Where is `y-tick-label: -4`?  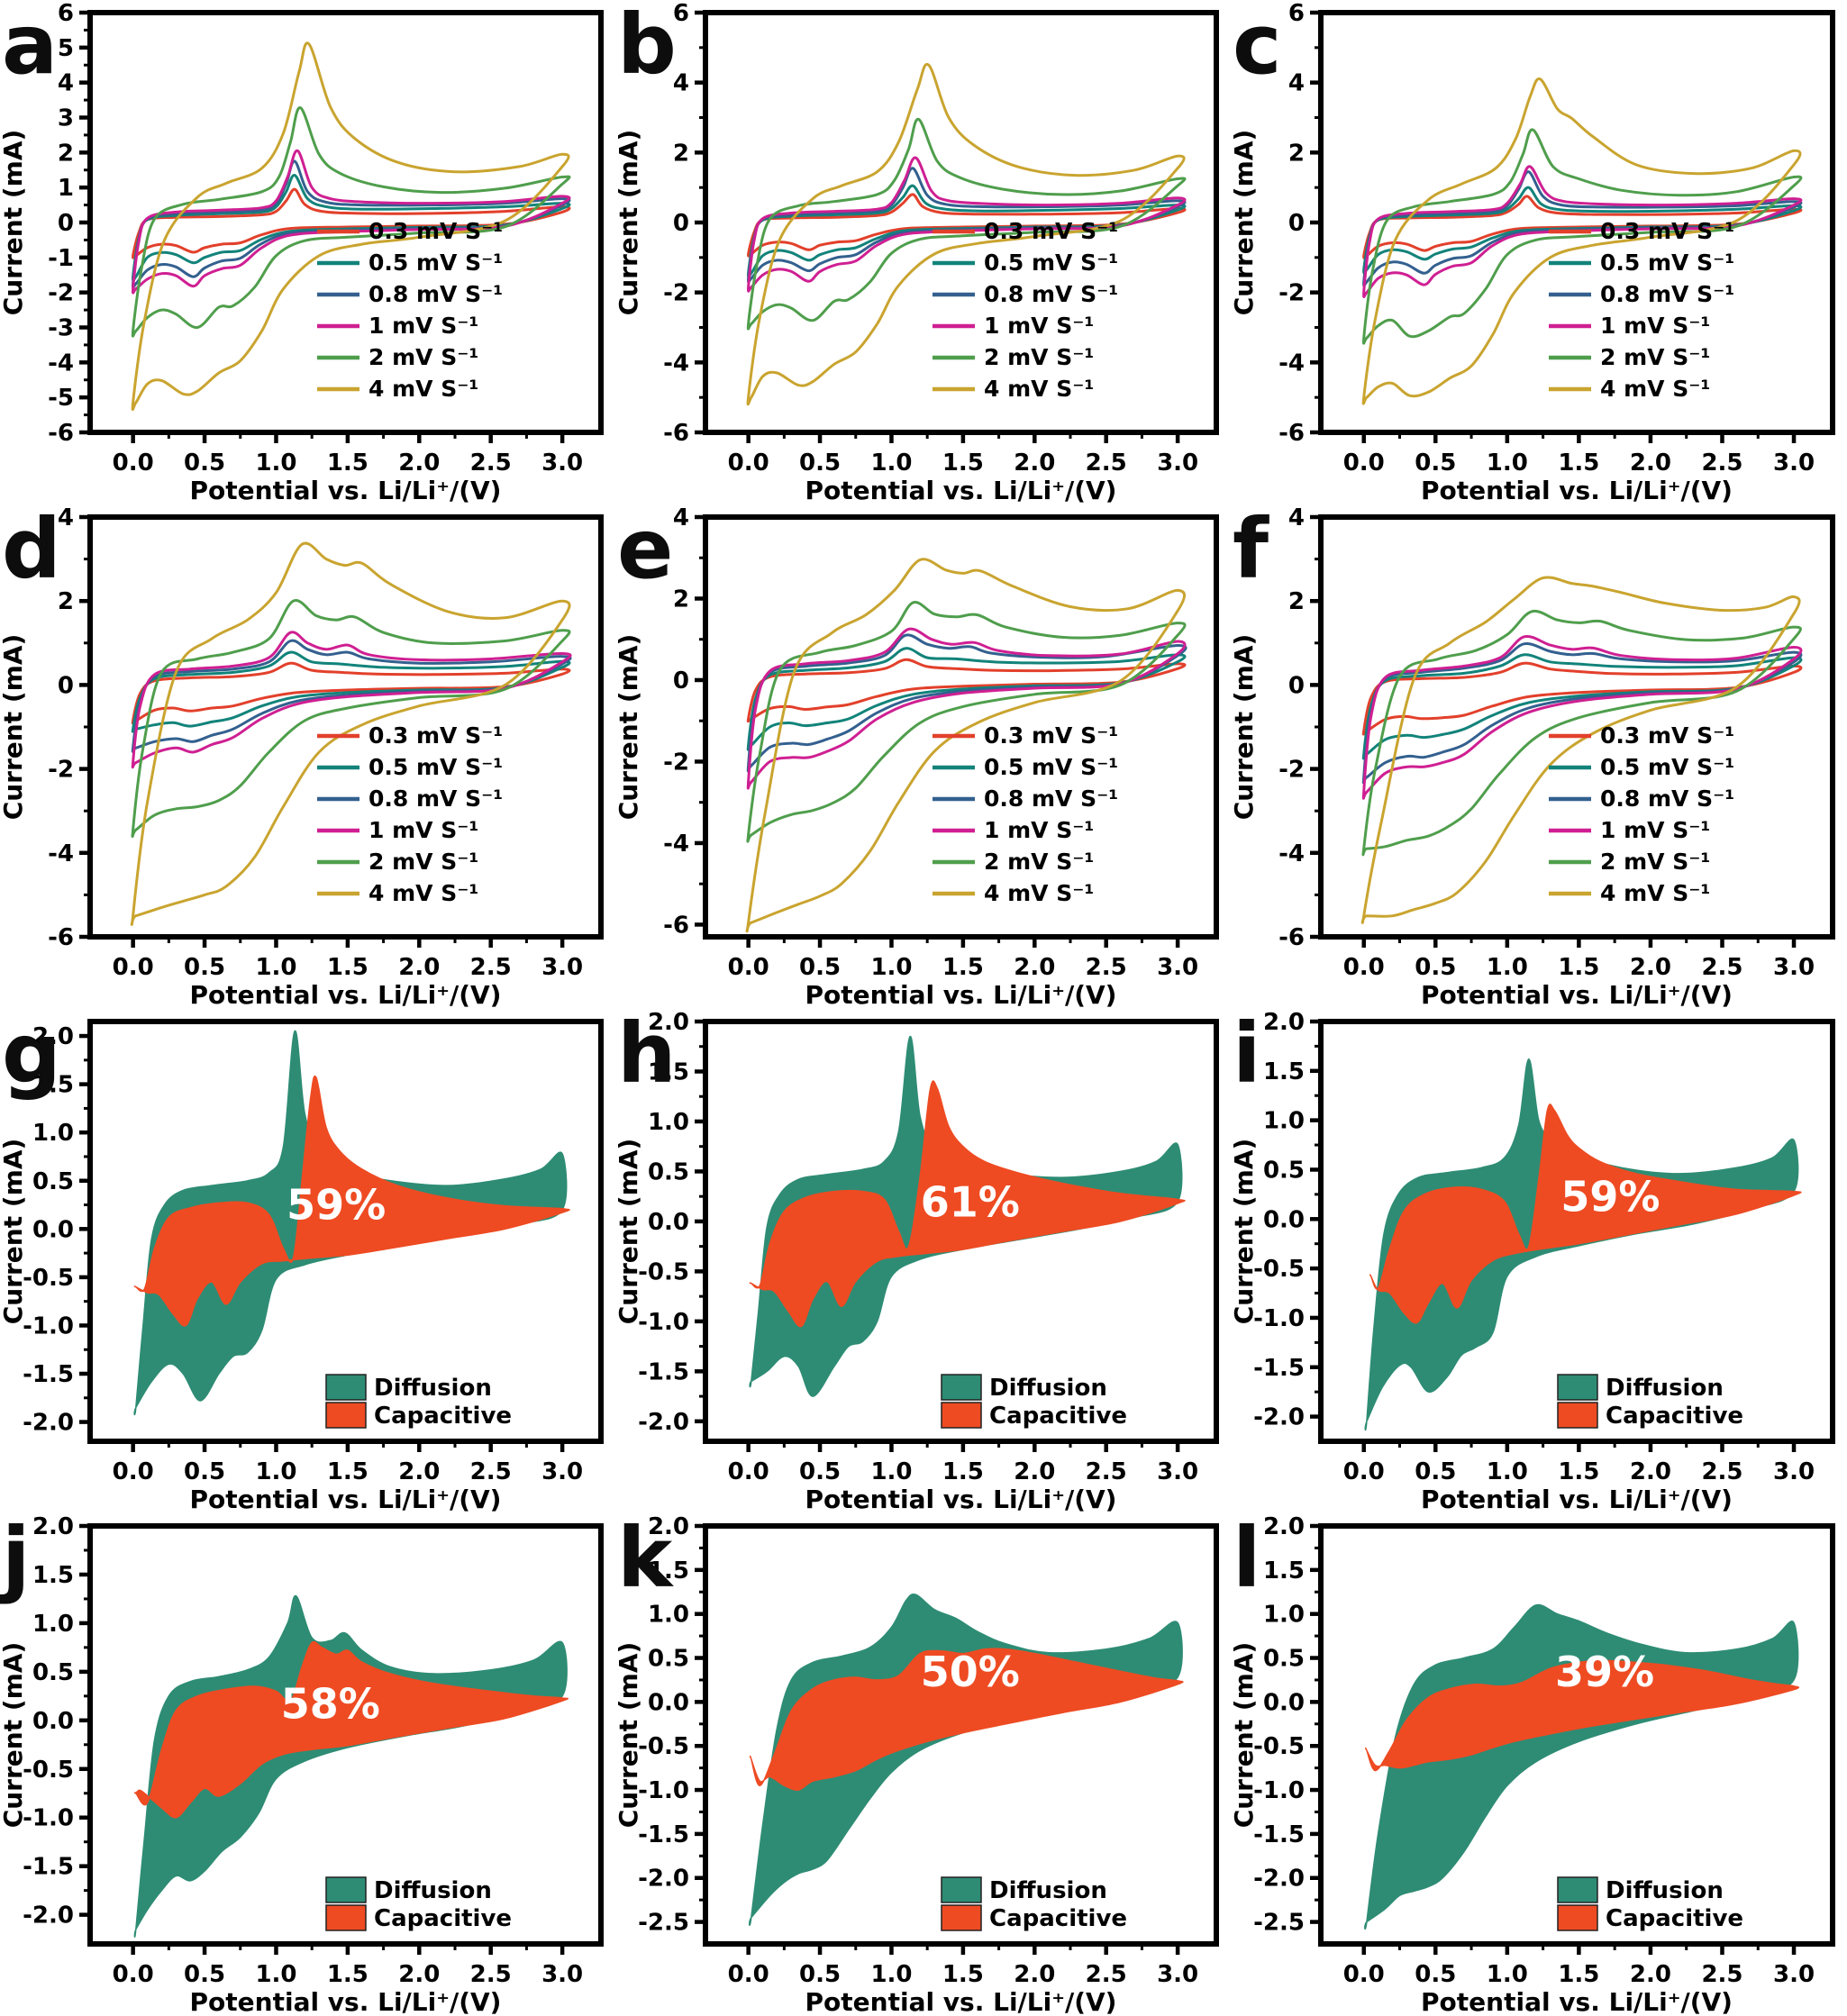 y-tick-label: -4 is located at coordinates (1291, 854).